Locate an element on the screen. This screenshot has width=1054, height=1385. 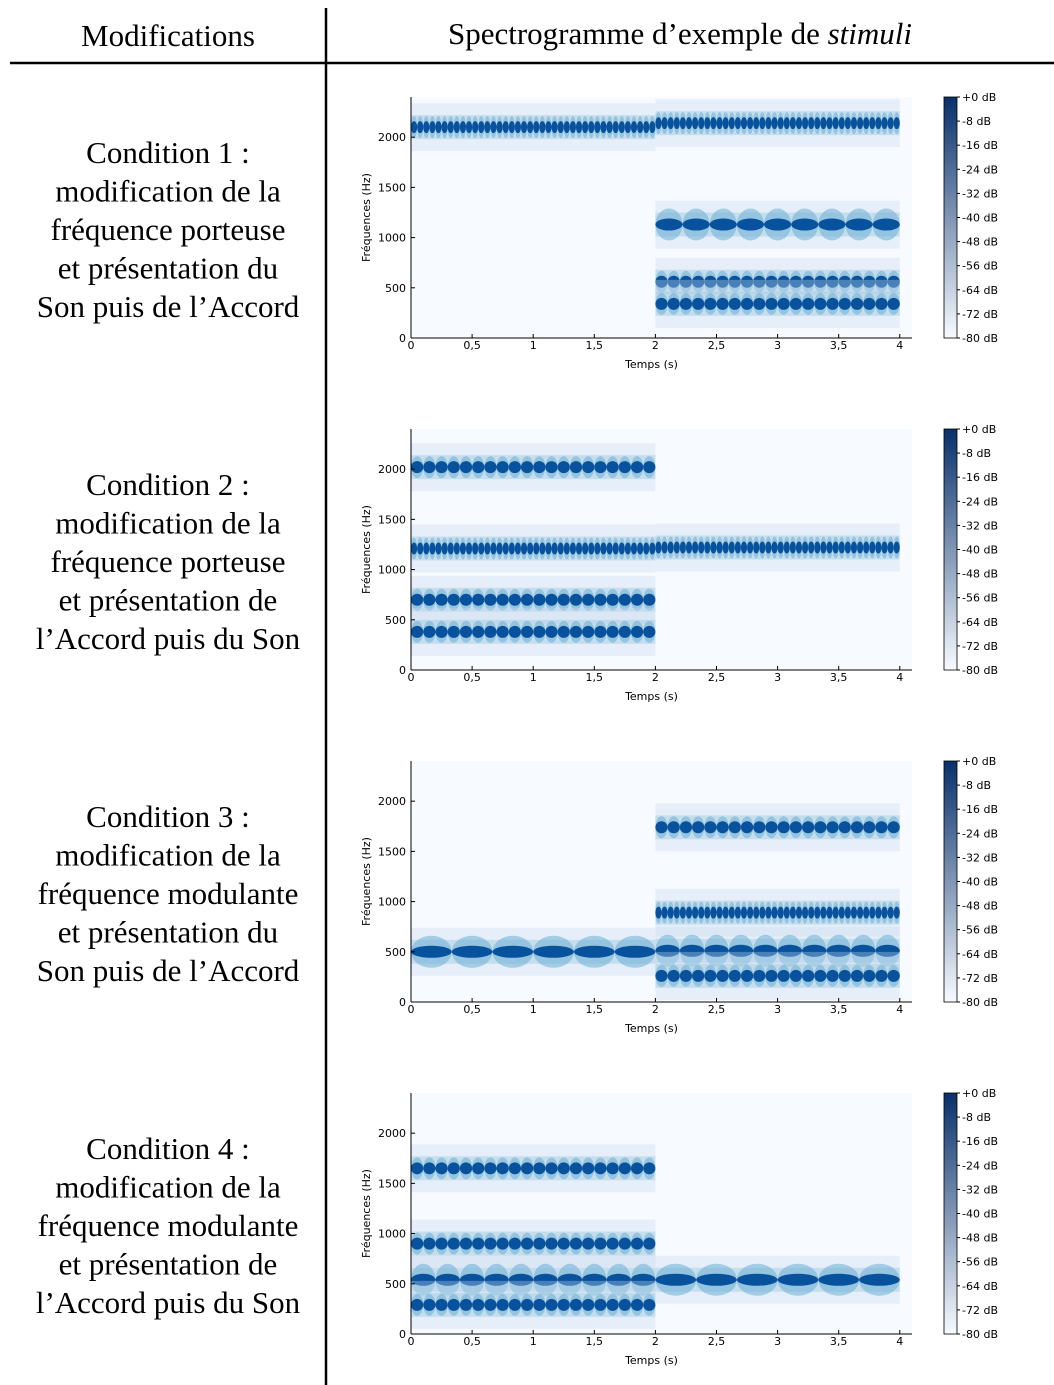
y-tick-label: 1500 is located at coordinates (392, 1183).